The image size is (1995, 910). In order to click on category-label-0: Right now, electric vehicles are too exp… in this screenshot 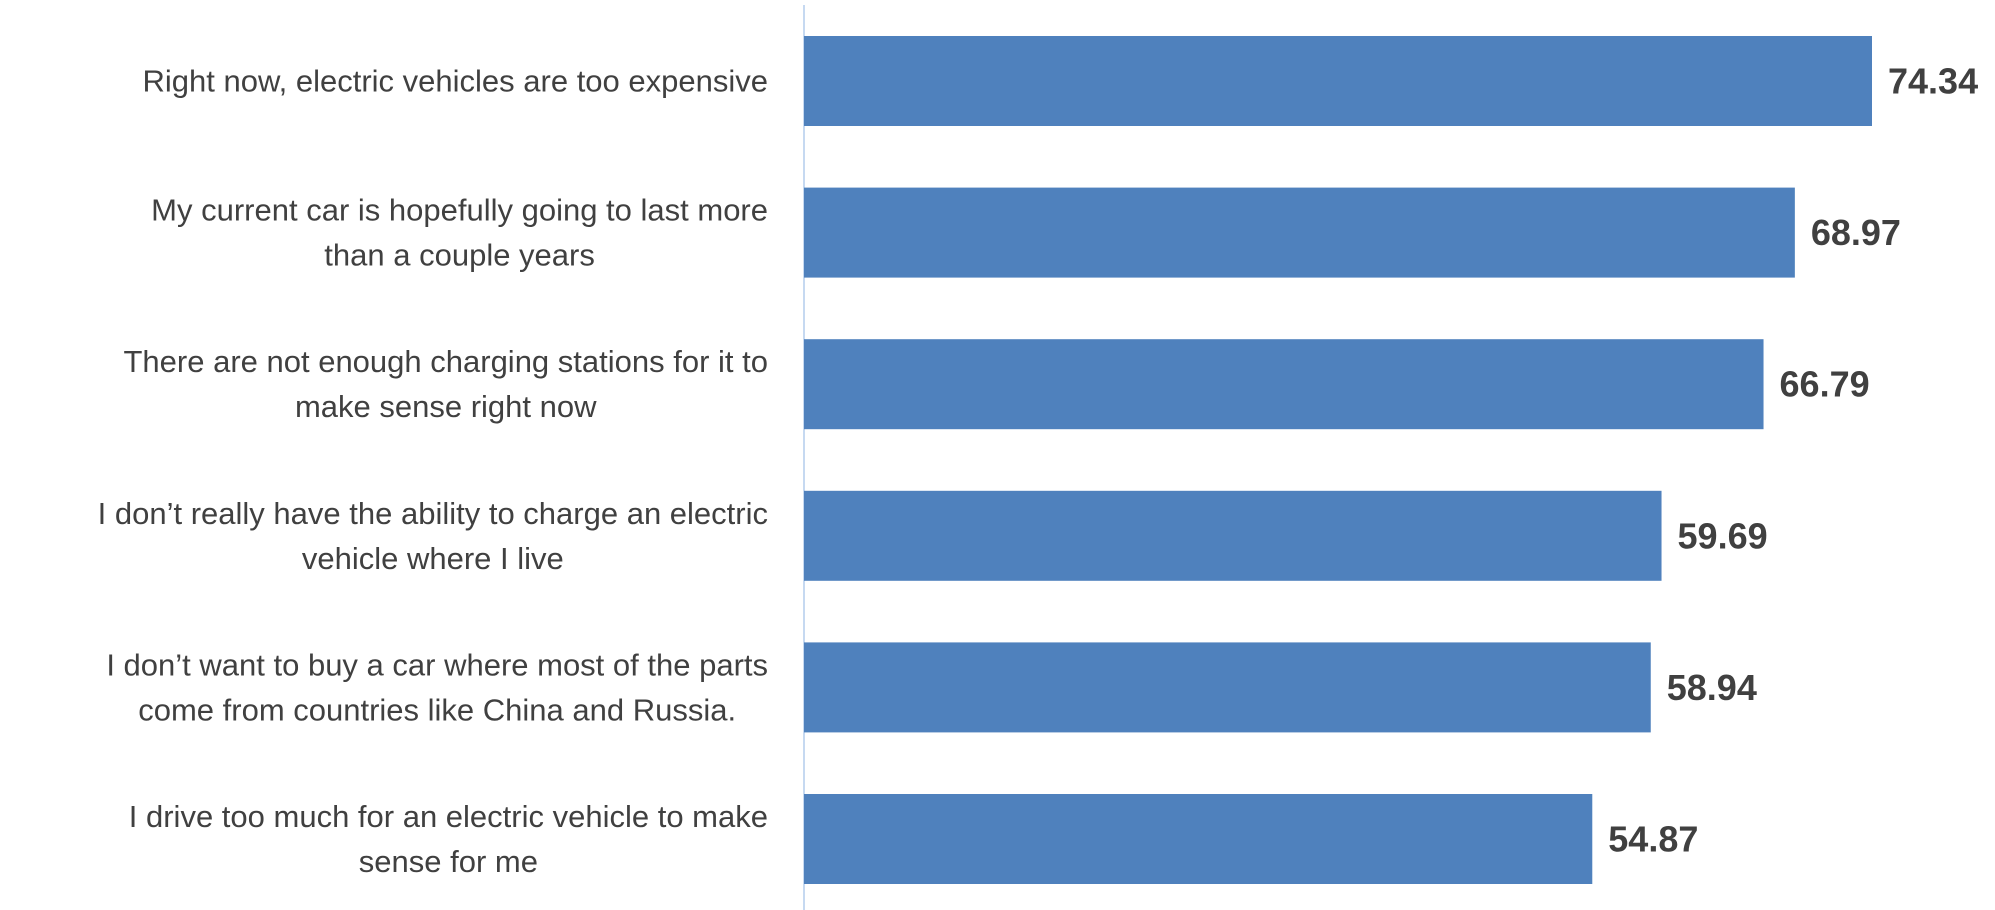, I will do `click(456, 81)`.